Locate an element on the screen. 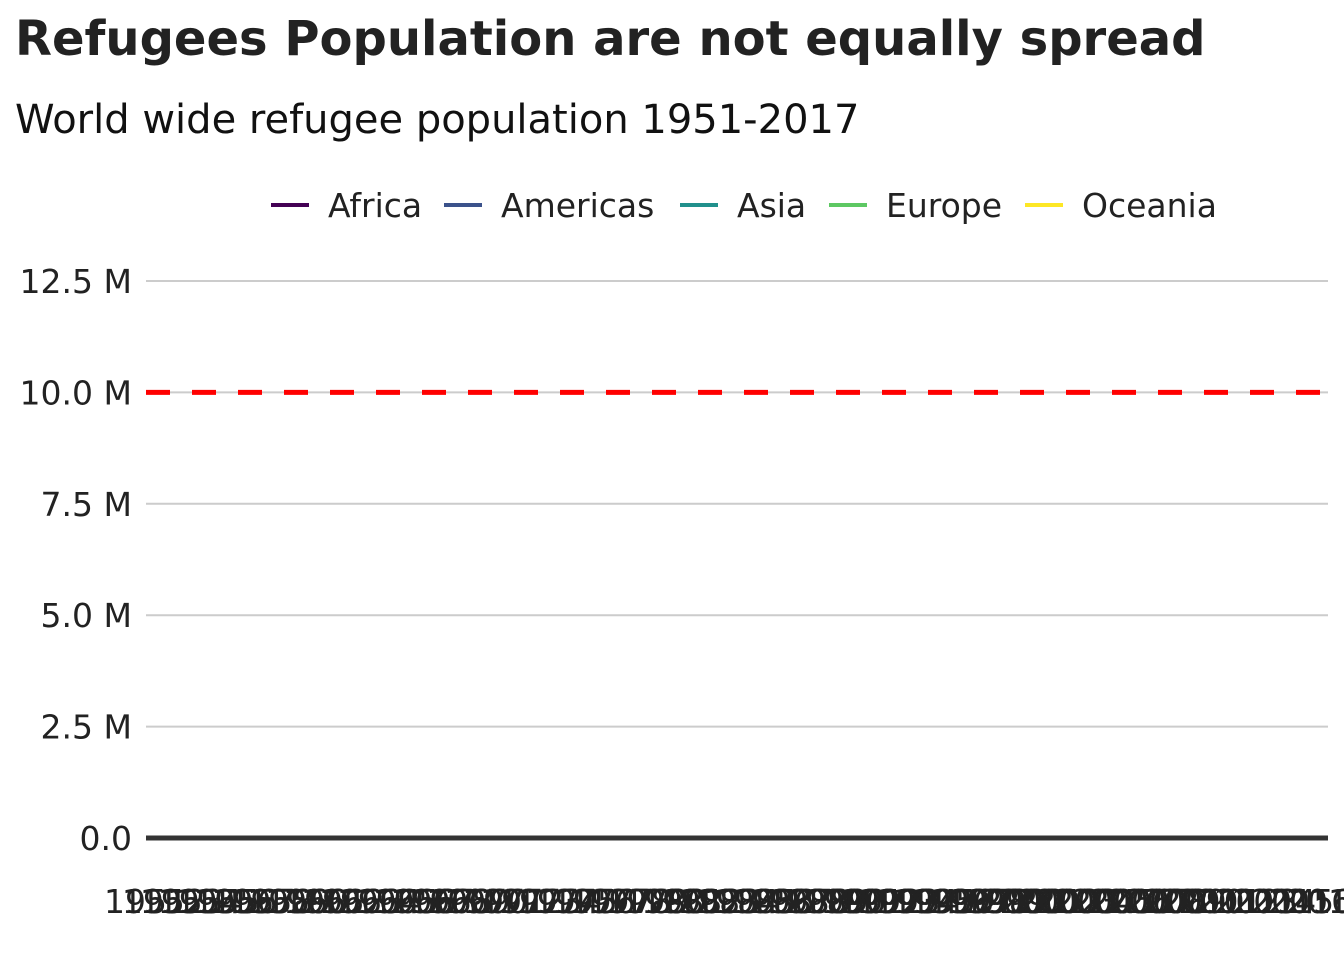 The width and height of the screenshot is (1344, 960). x-tick-label: 1990 is located at coordinates (844, 901).